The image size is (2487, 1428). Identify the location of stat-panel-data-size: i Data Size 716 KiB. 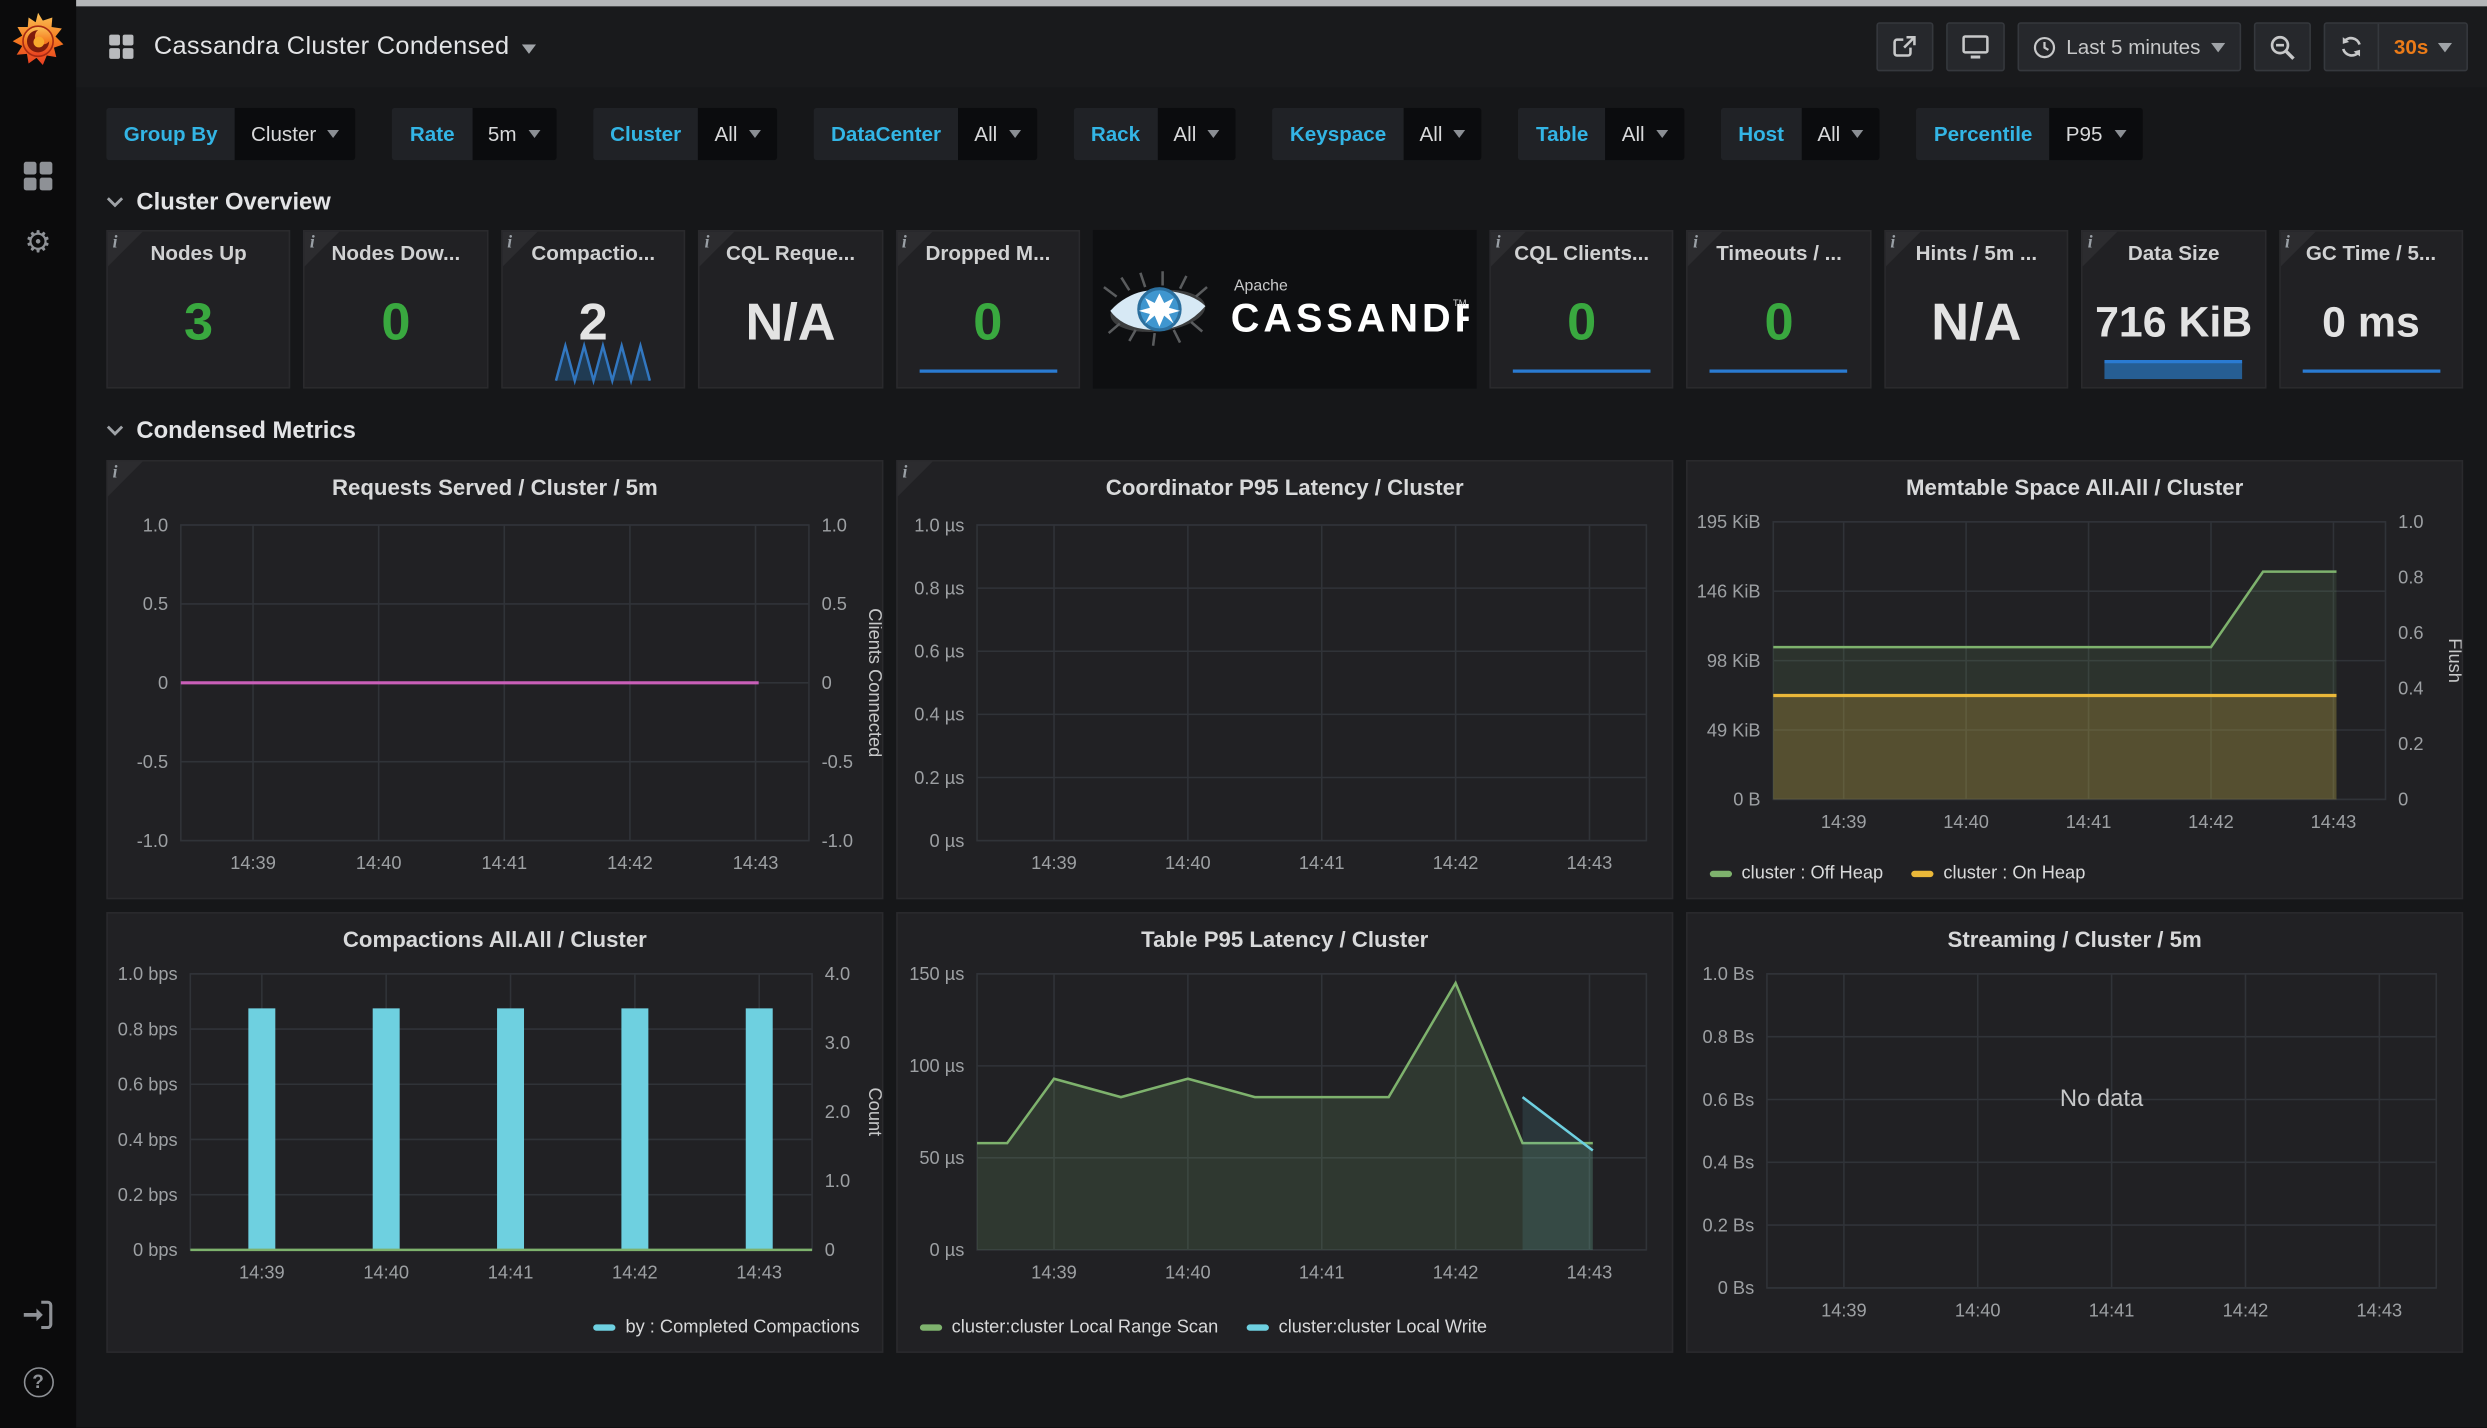
(2173, 309).